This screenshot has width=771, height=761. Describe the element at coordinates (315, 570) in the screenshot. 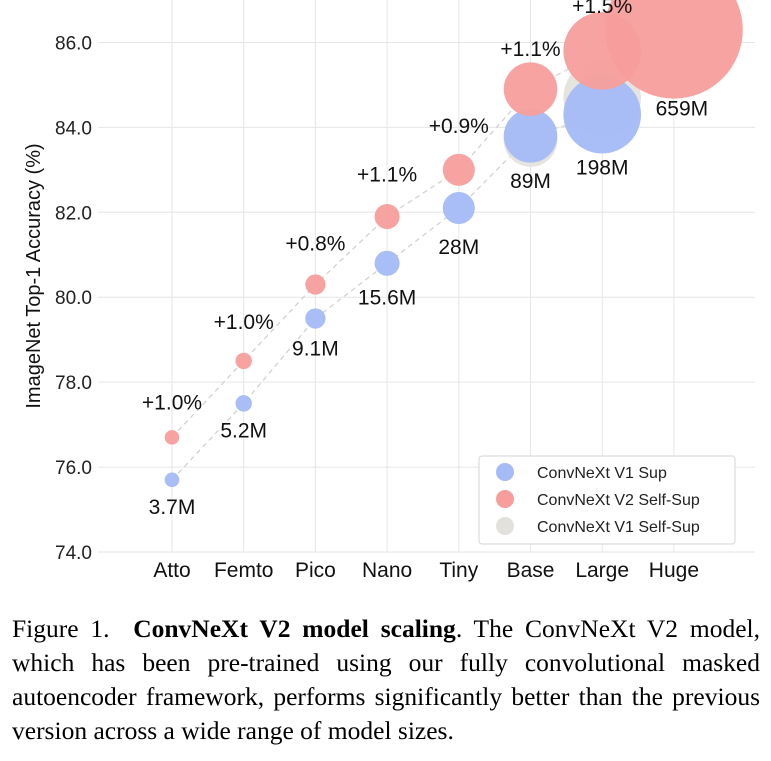

I see `x-tick-label: Pico` at that location.